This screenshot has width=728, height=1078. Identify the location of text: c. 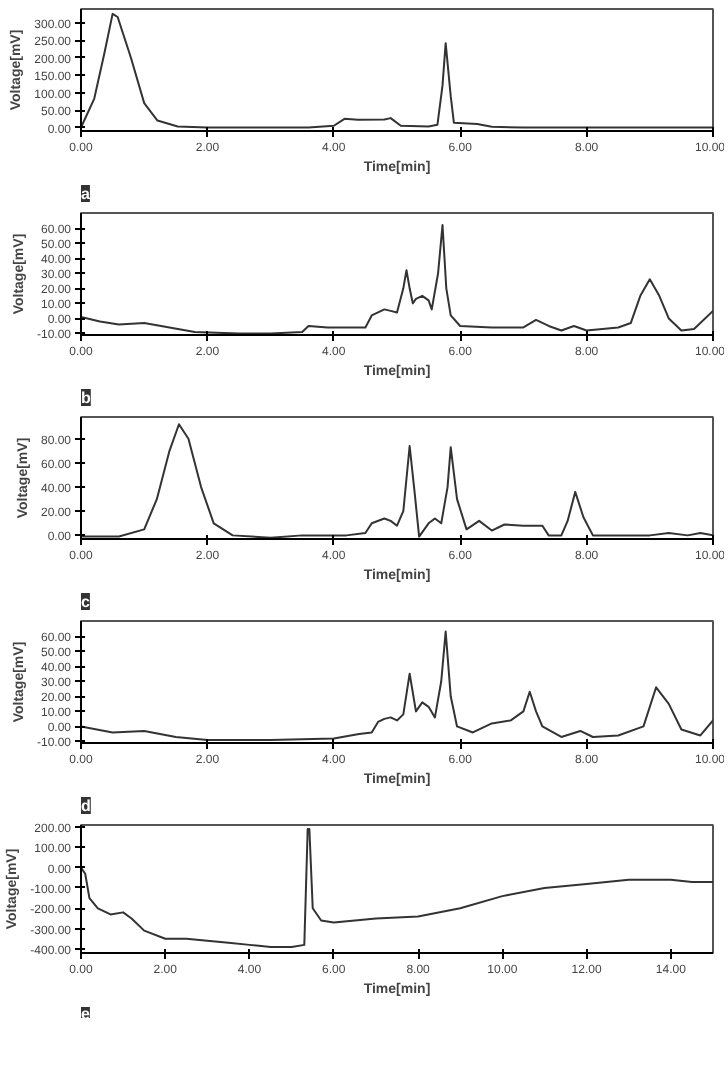
(86, 602).